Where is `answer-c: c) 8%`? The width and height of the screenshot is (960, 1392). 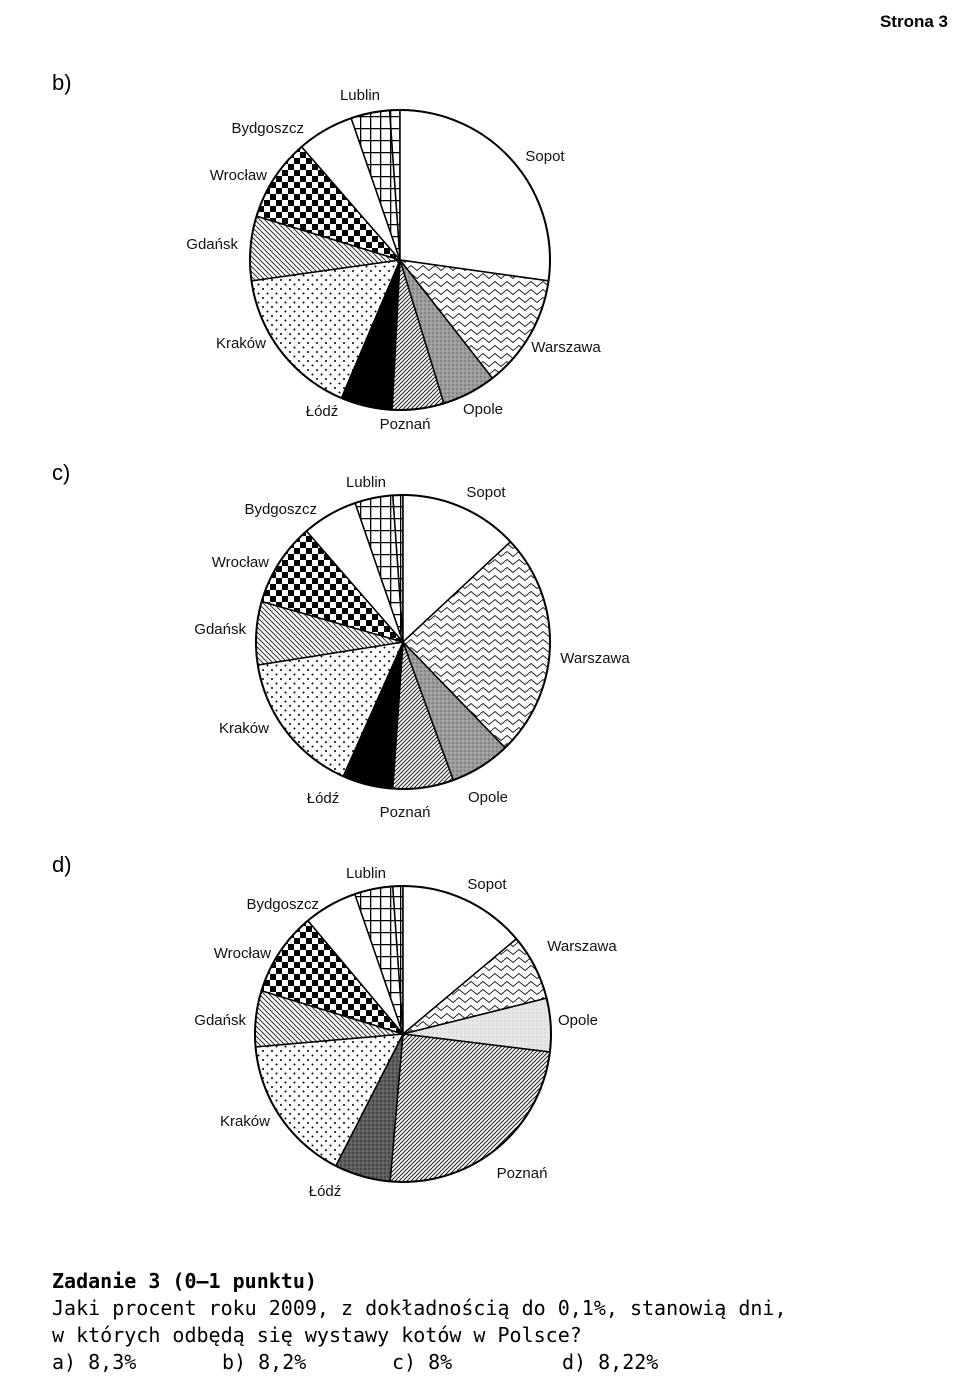 answer-c: c) 8% is located at coordinates (422, 1362).